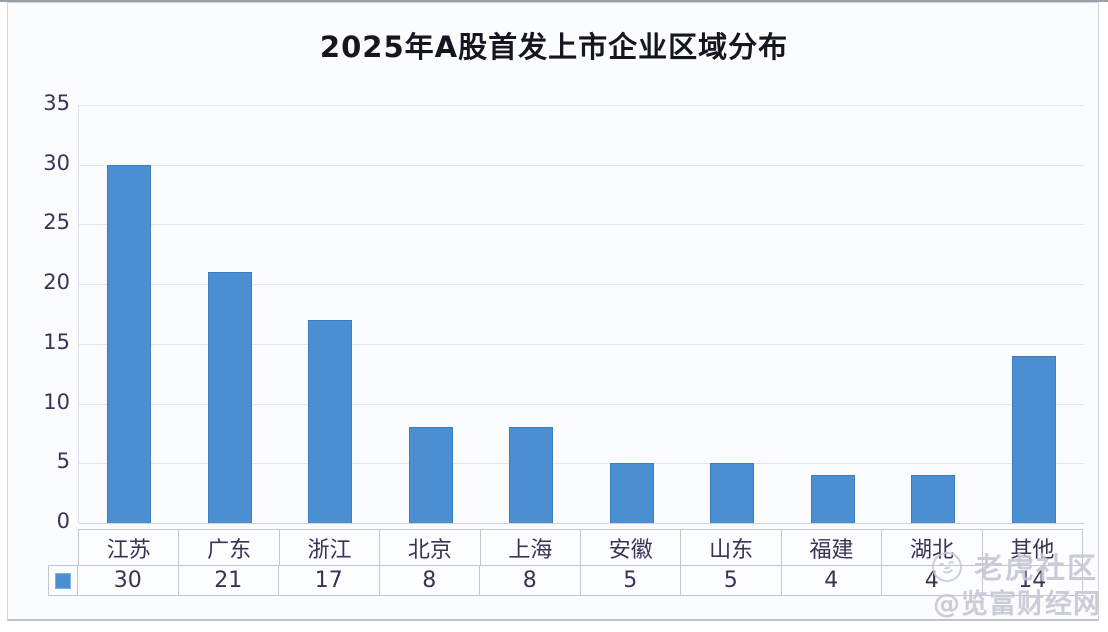 This screenshot has width=1108, height=632. What do you see at coordinates (731, 547) in the screenshot?
I see `category-cell: 山东` at bounding box center [731, 547].